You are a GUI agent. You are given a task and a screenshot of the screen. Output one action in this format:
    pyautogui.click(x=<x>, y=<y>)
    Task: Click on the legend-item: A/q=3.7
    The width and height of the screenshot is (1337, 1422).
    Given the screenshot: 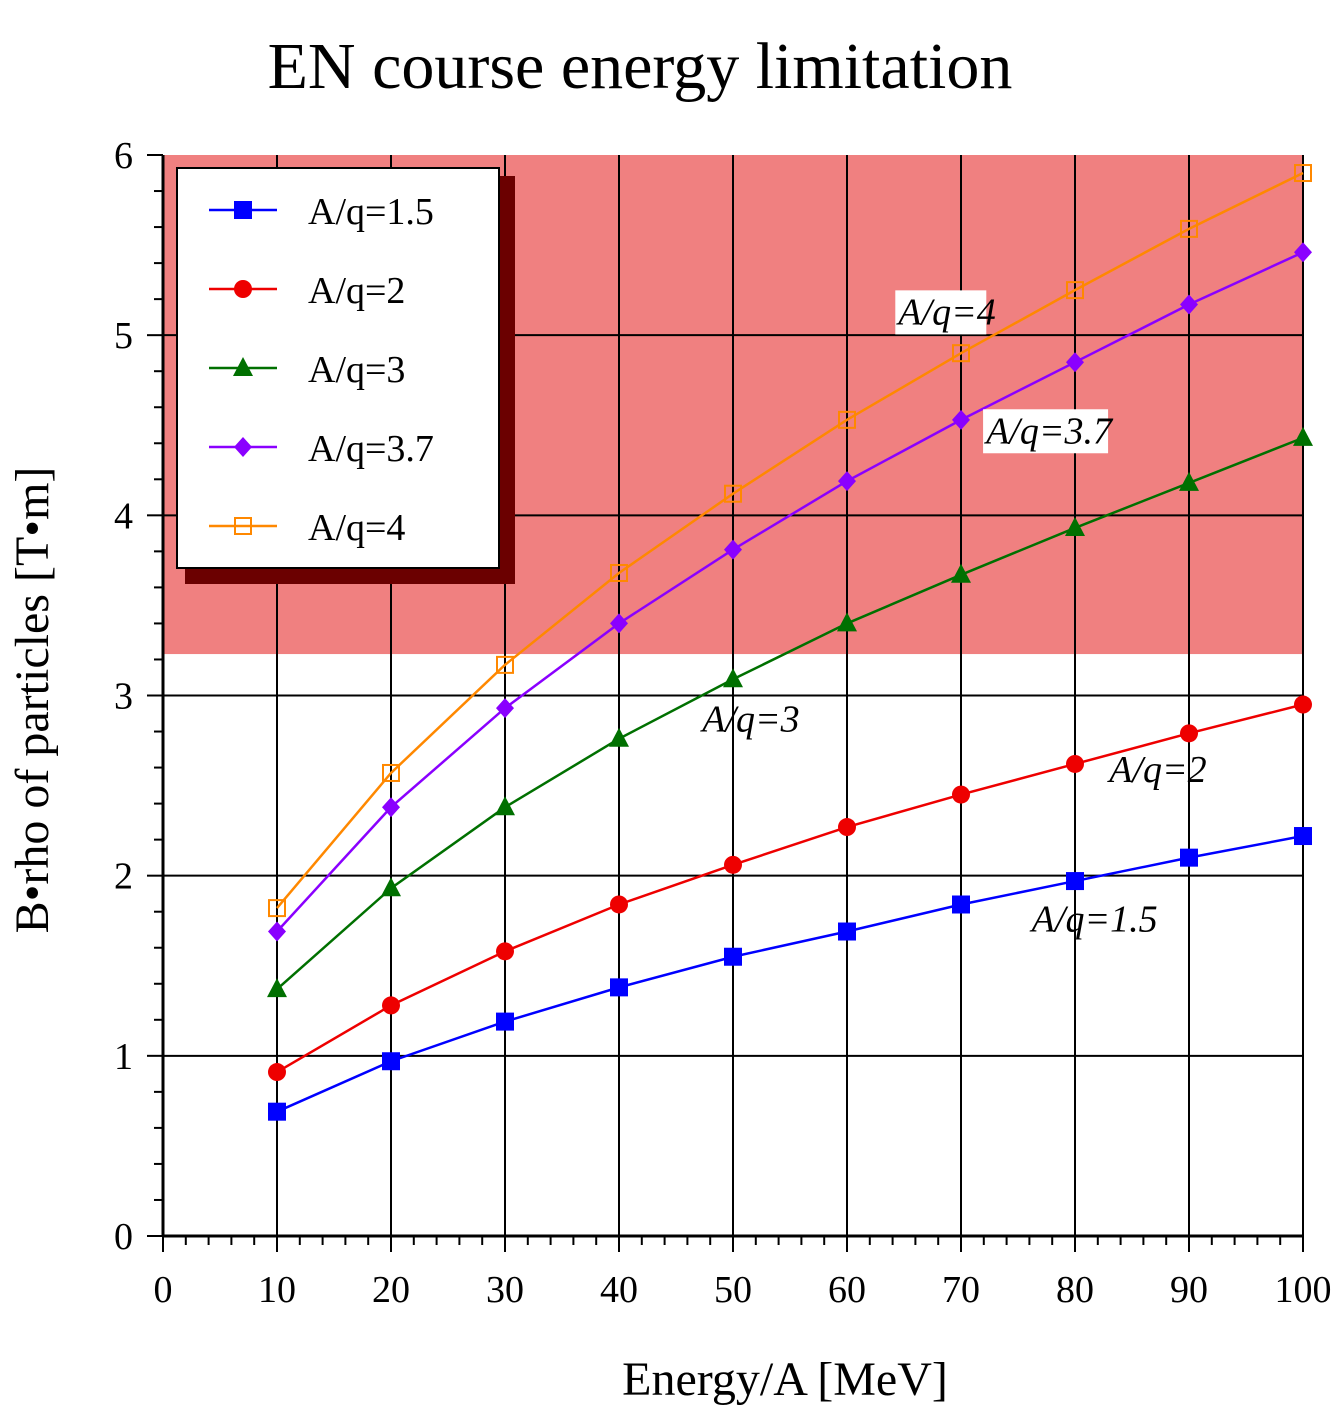 What is the action you would take?
    pyautogui.click(x=321, y=449)
    